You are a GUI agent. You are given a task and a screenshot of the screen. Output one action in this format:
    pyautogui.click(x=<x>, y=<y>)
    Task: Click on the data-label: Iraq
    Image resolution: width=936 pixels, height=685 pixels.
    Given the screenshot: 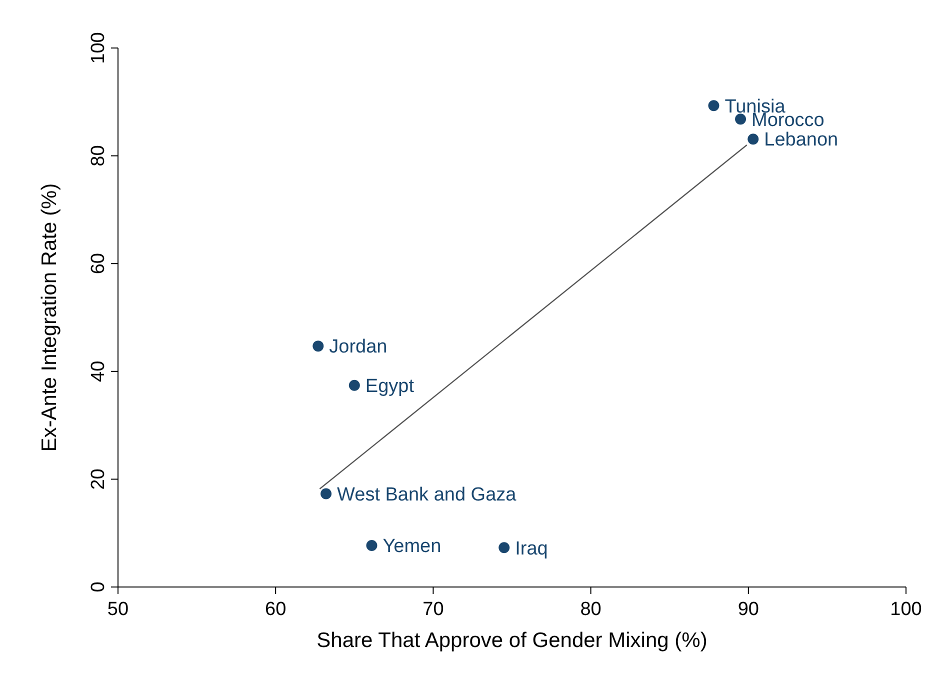 What is the action you would take?
    pyautogui.click(x=531, y=549)
    